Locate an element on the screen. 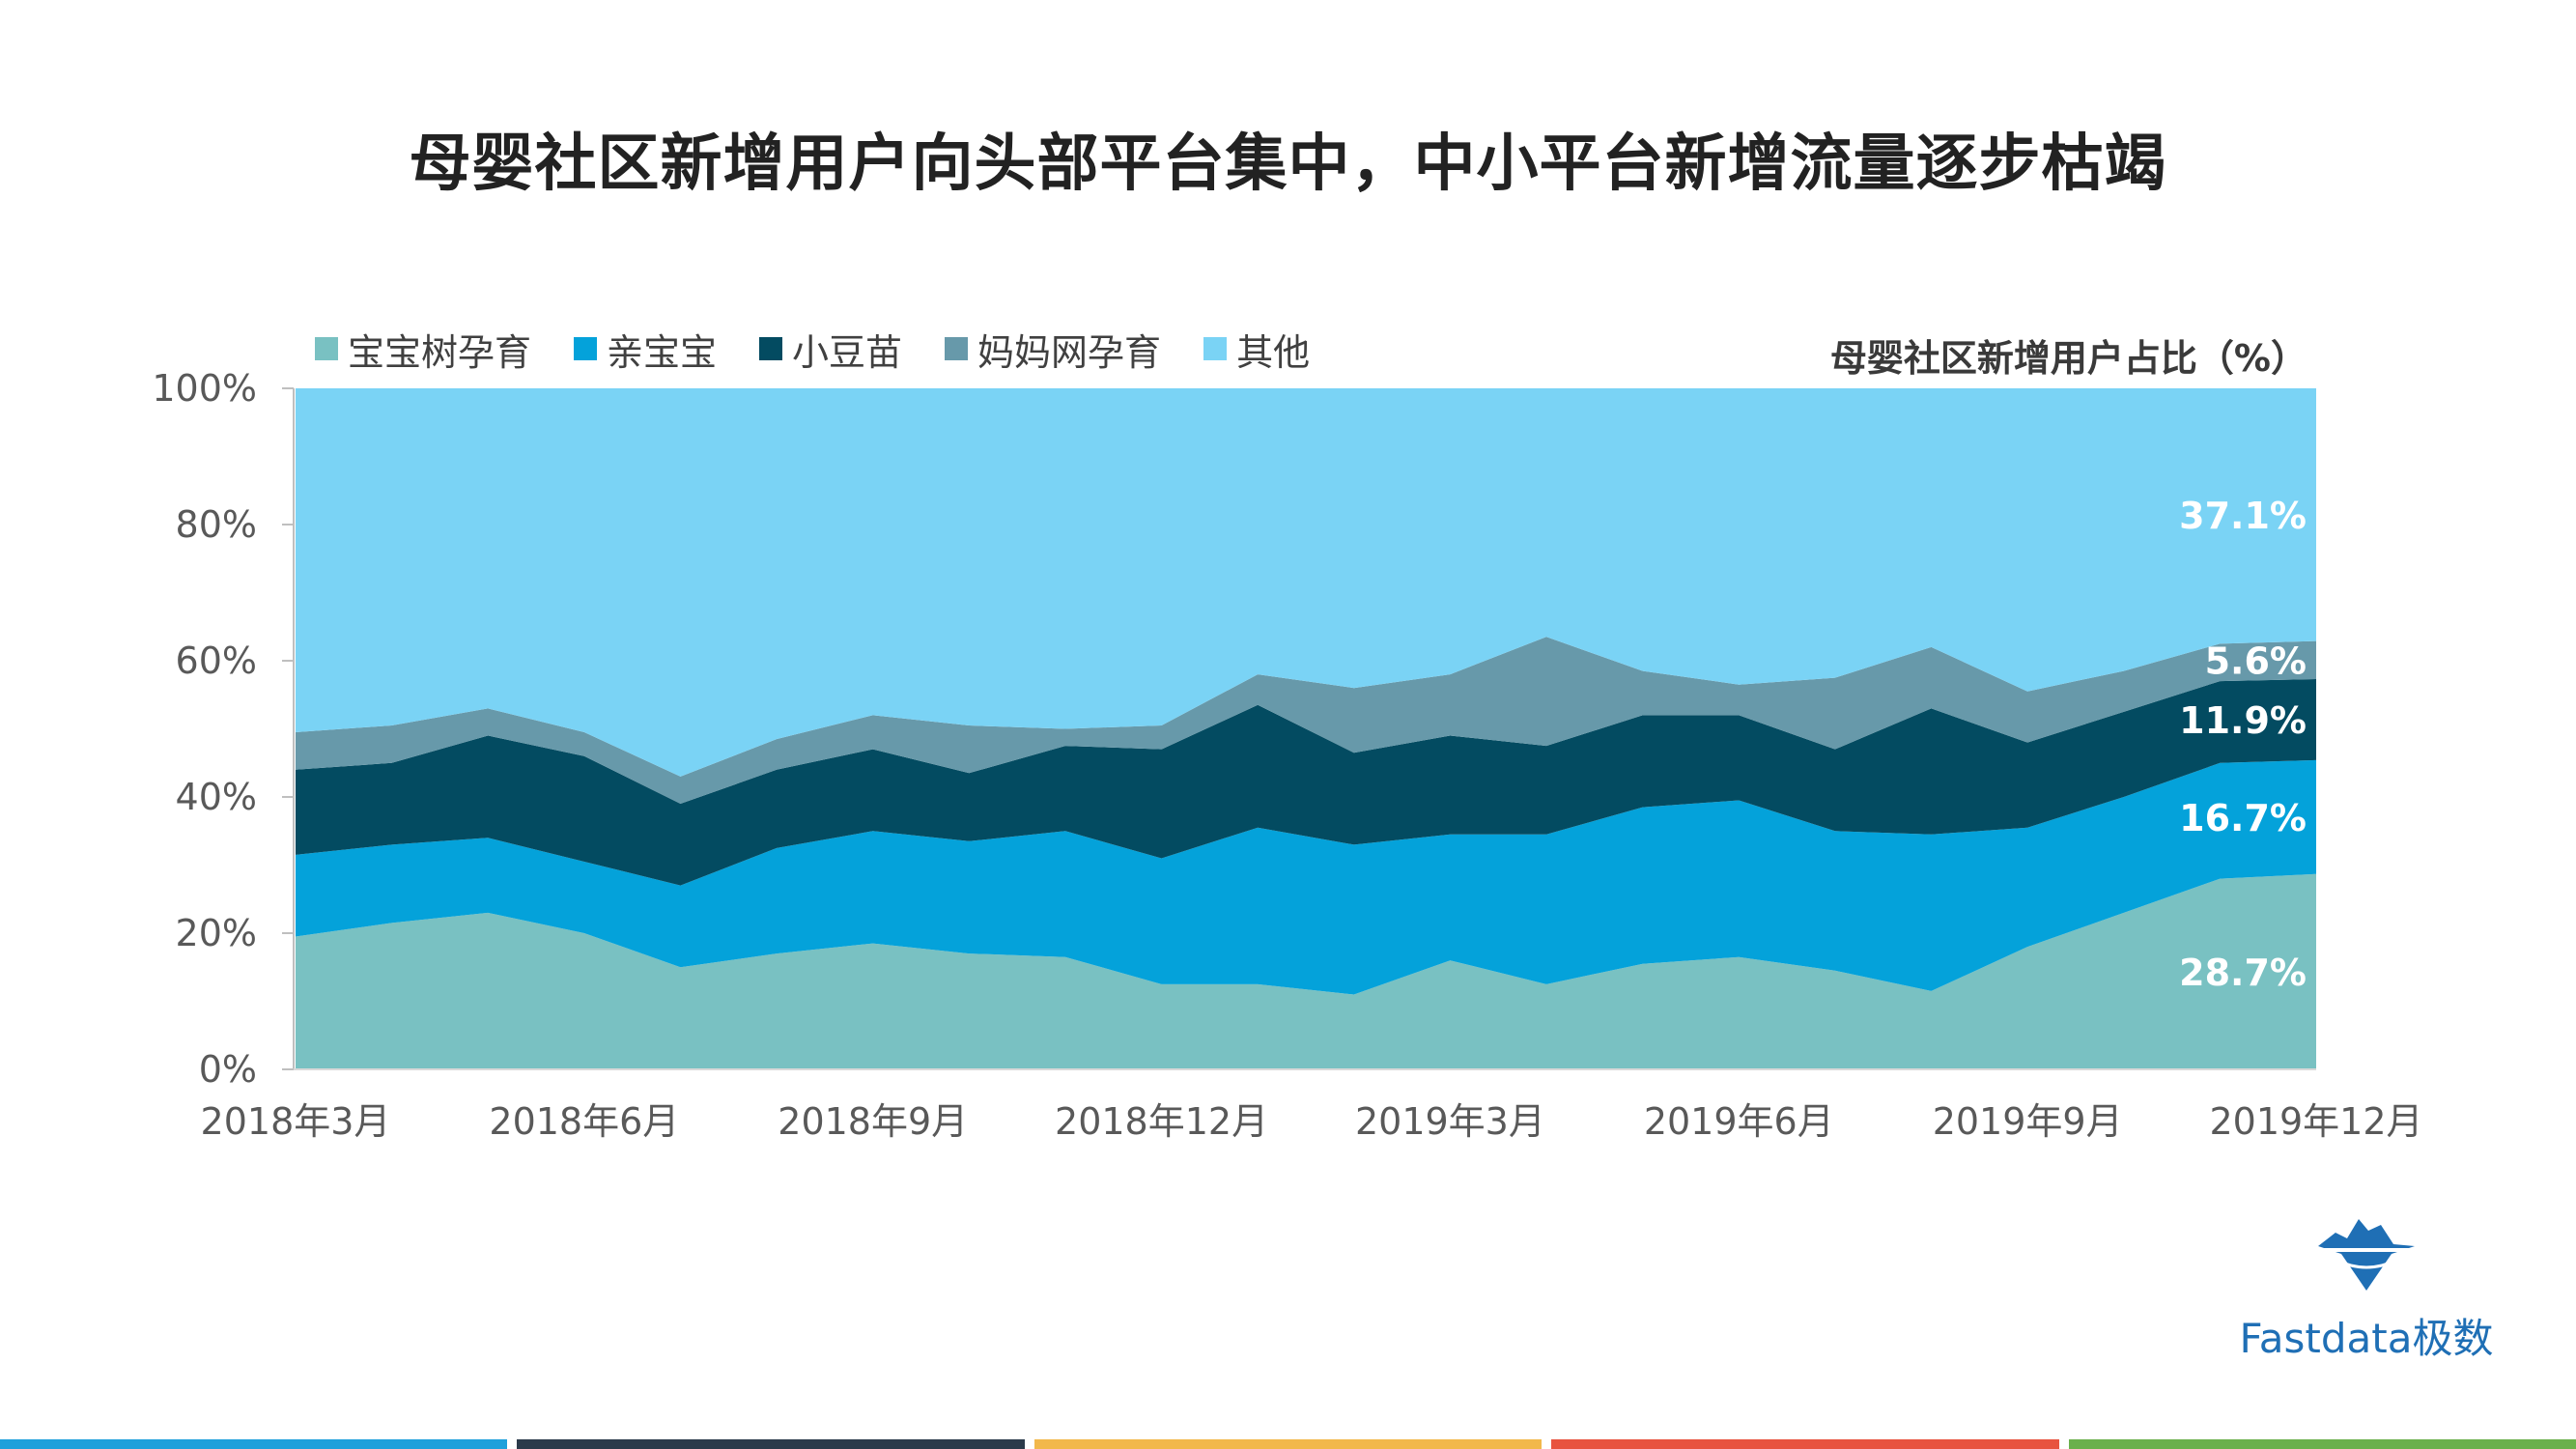 The width and height of the screenshot is (2576, 1449). brand-logo: Fastdata极数 is located at coordinates (2366, 1285).